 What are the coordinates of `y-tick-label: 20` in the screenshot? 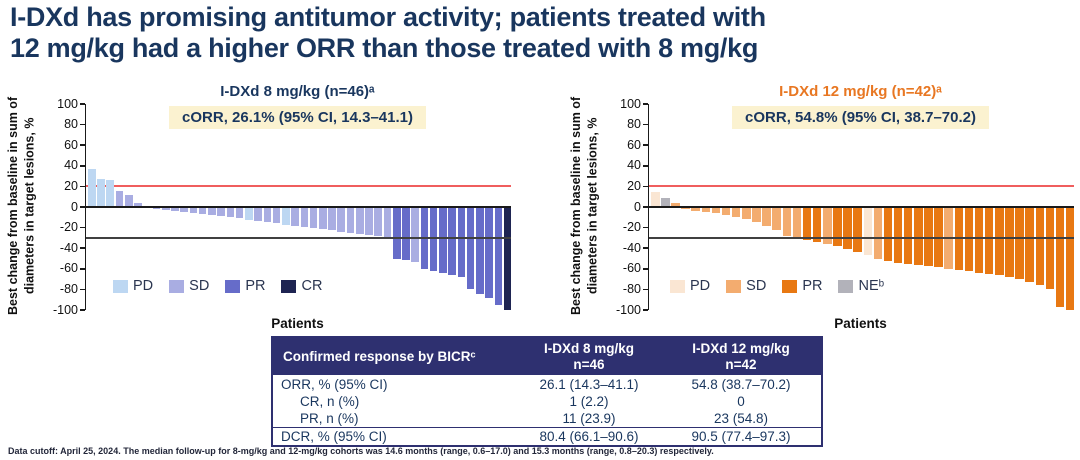 It's located at (634, 185).